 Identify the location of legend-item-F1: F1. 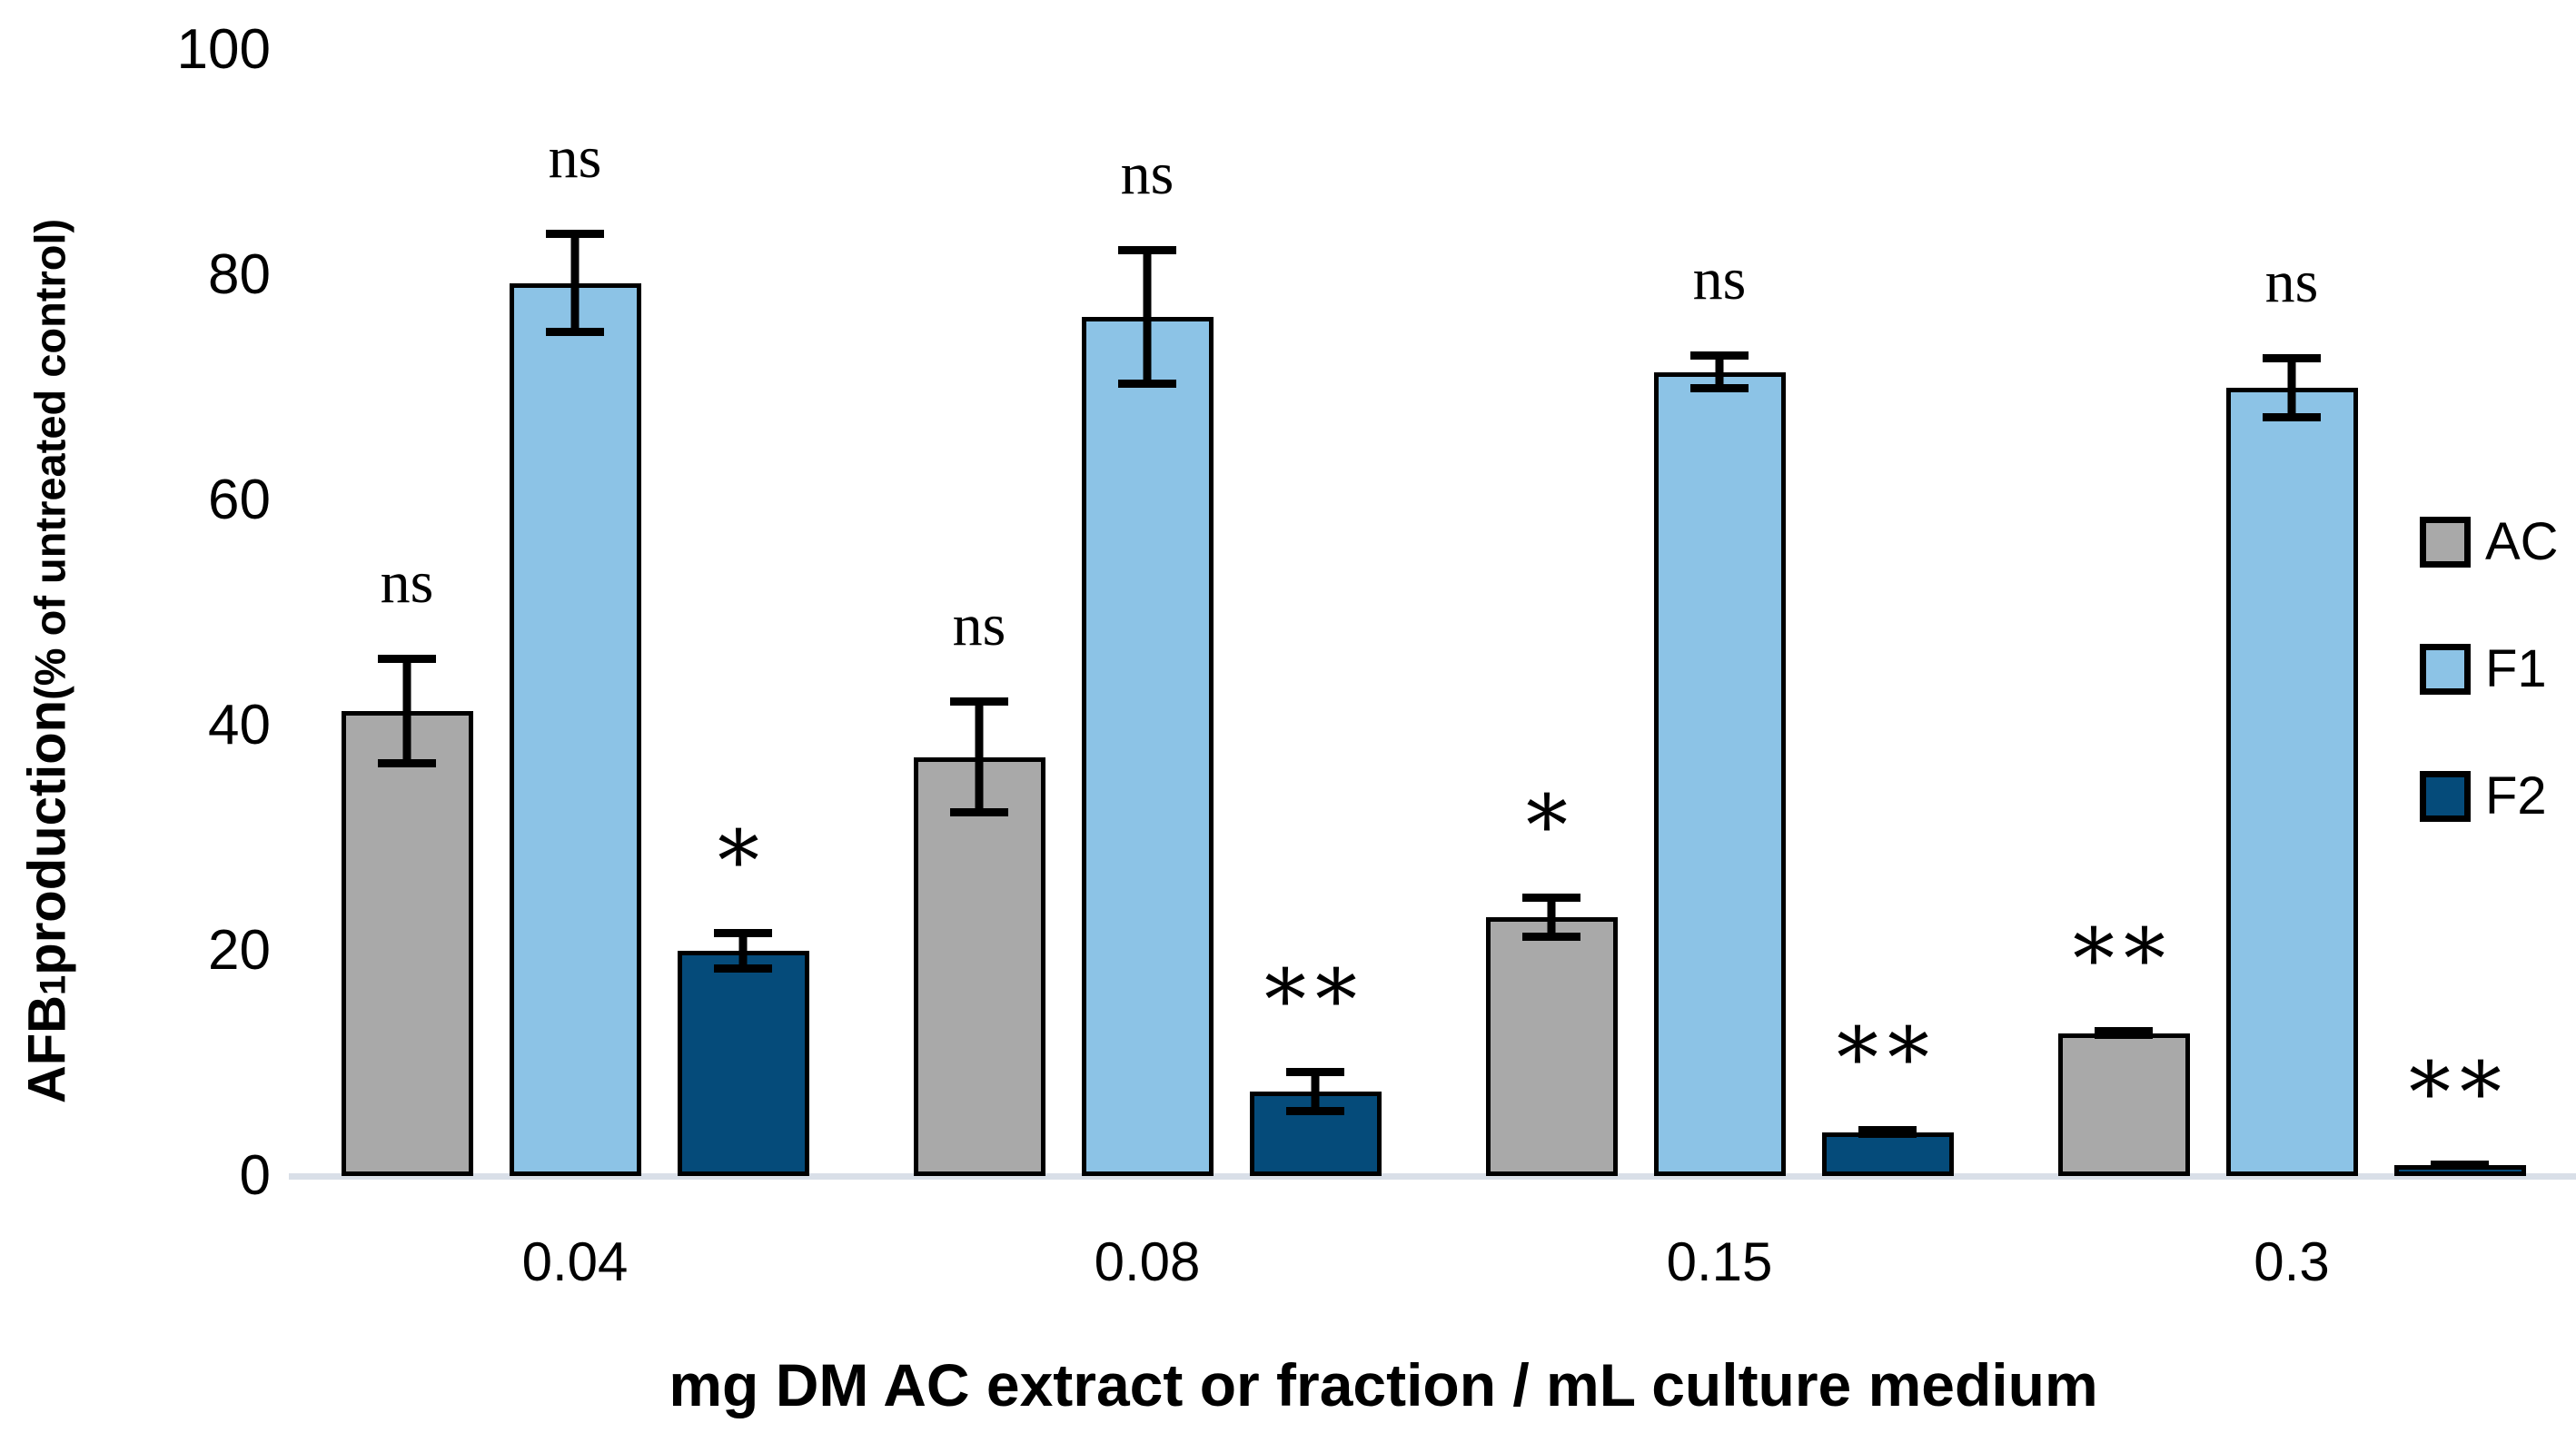
(2483, 669).